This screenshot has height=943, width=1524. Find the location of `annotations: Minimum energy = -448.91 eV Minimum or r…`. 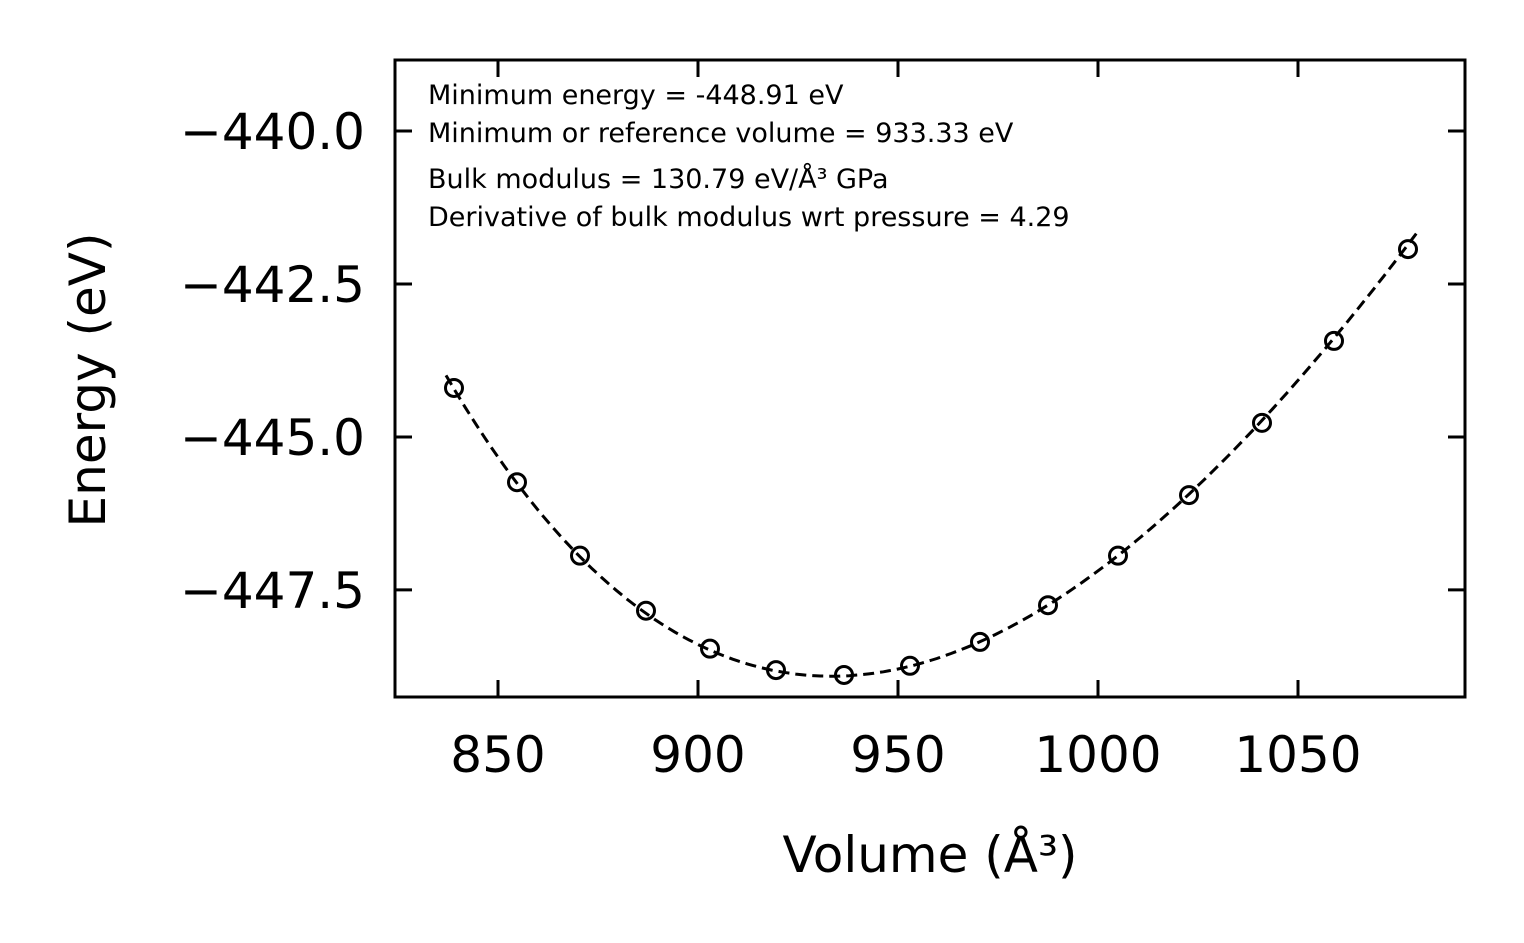

annotations: Minimum energy = -448.91 eV Minimum or r… is located at coordinates (749, 156).